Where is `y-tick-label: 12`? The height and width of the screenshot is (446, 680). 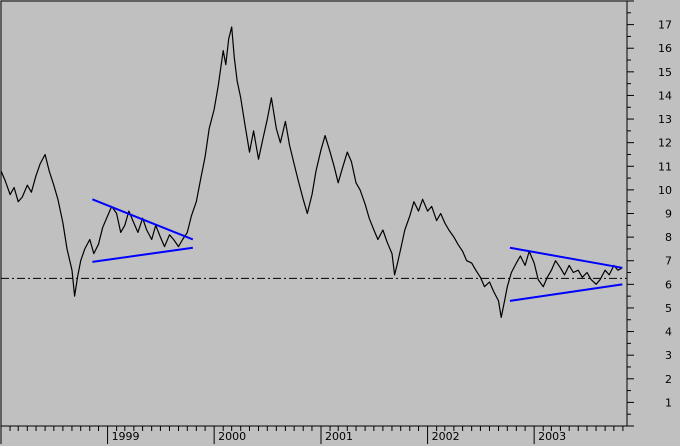 y-tick-label: 12 is located at coordinates (665, 143).